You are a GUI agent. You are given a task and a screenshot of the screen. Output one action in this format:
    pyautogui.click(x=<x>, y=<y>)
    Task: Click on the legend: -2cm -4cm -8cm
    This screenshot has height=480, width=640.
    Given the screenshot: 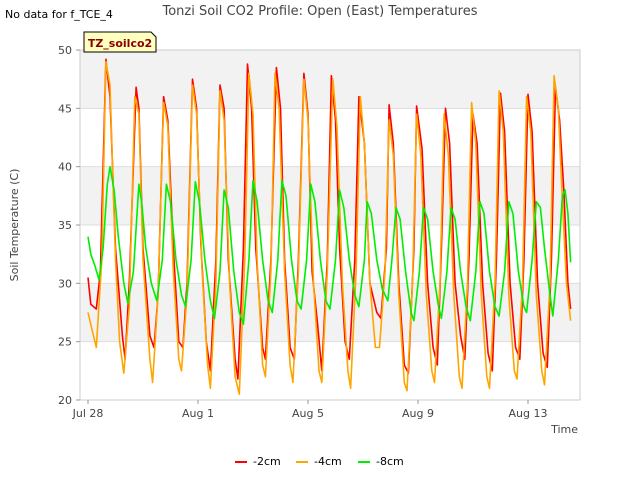 What is the action you would take?
    pyautogui.click(x=319, y=461)
    